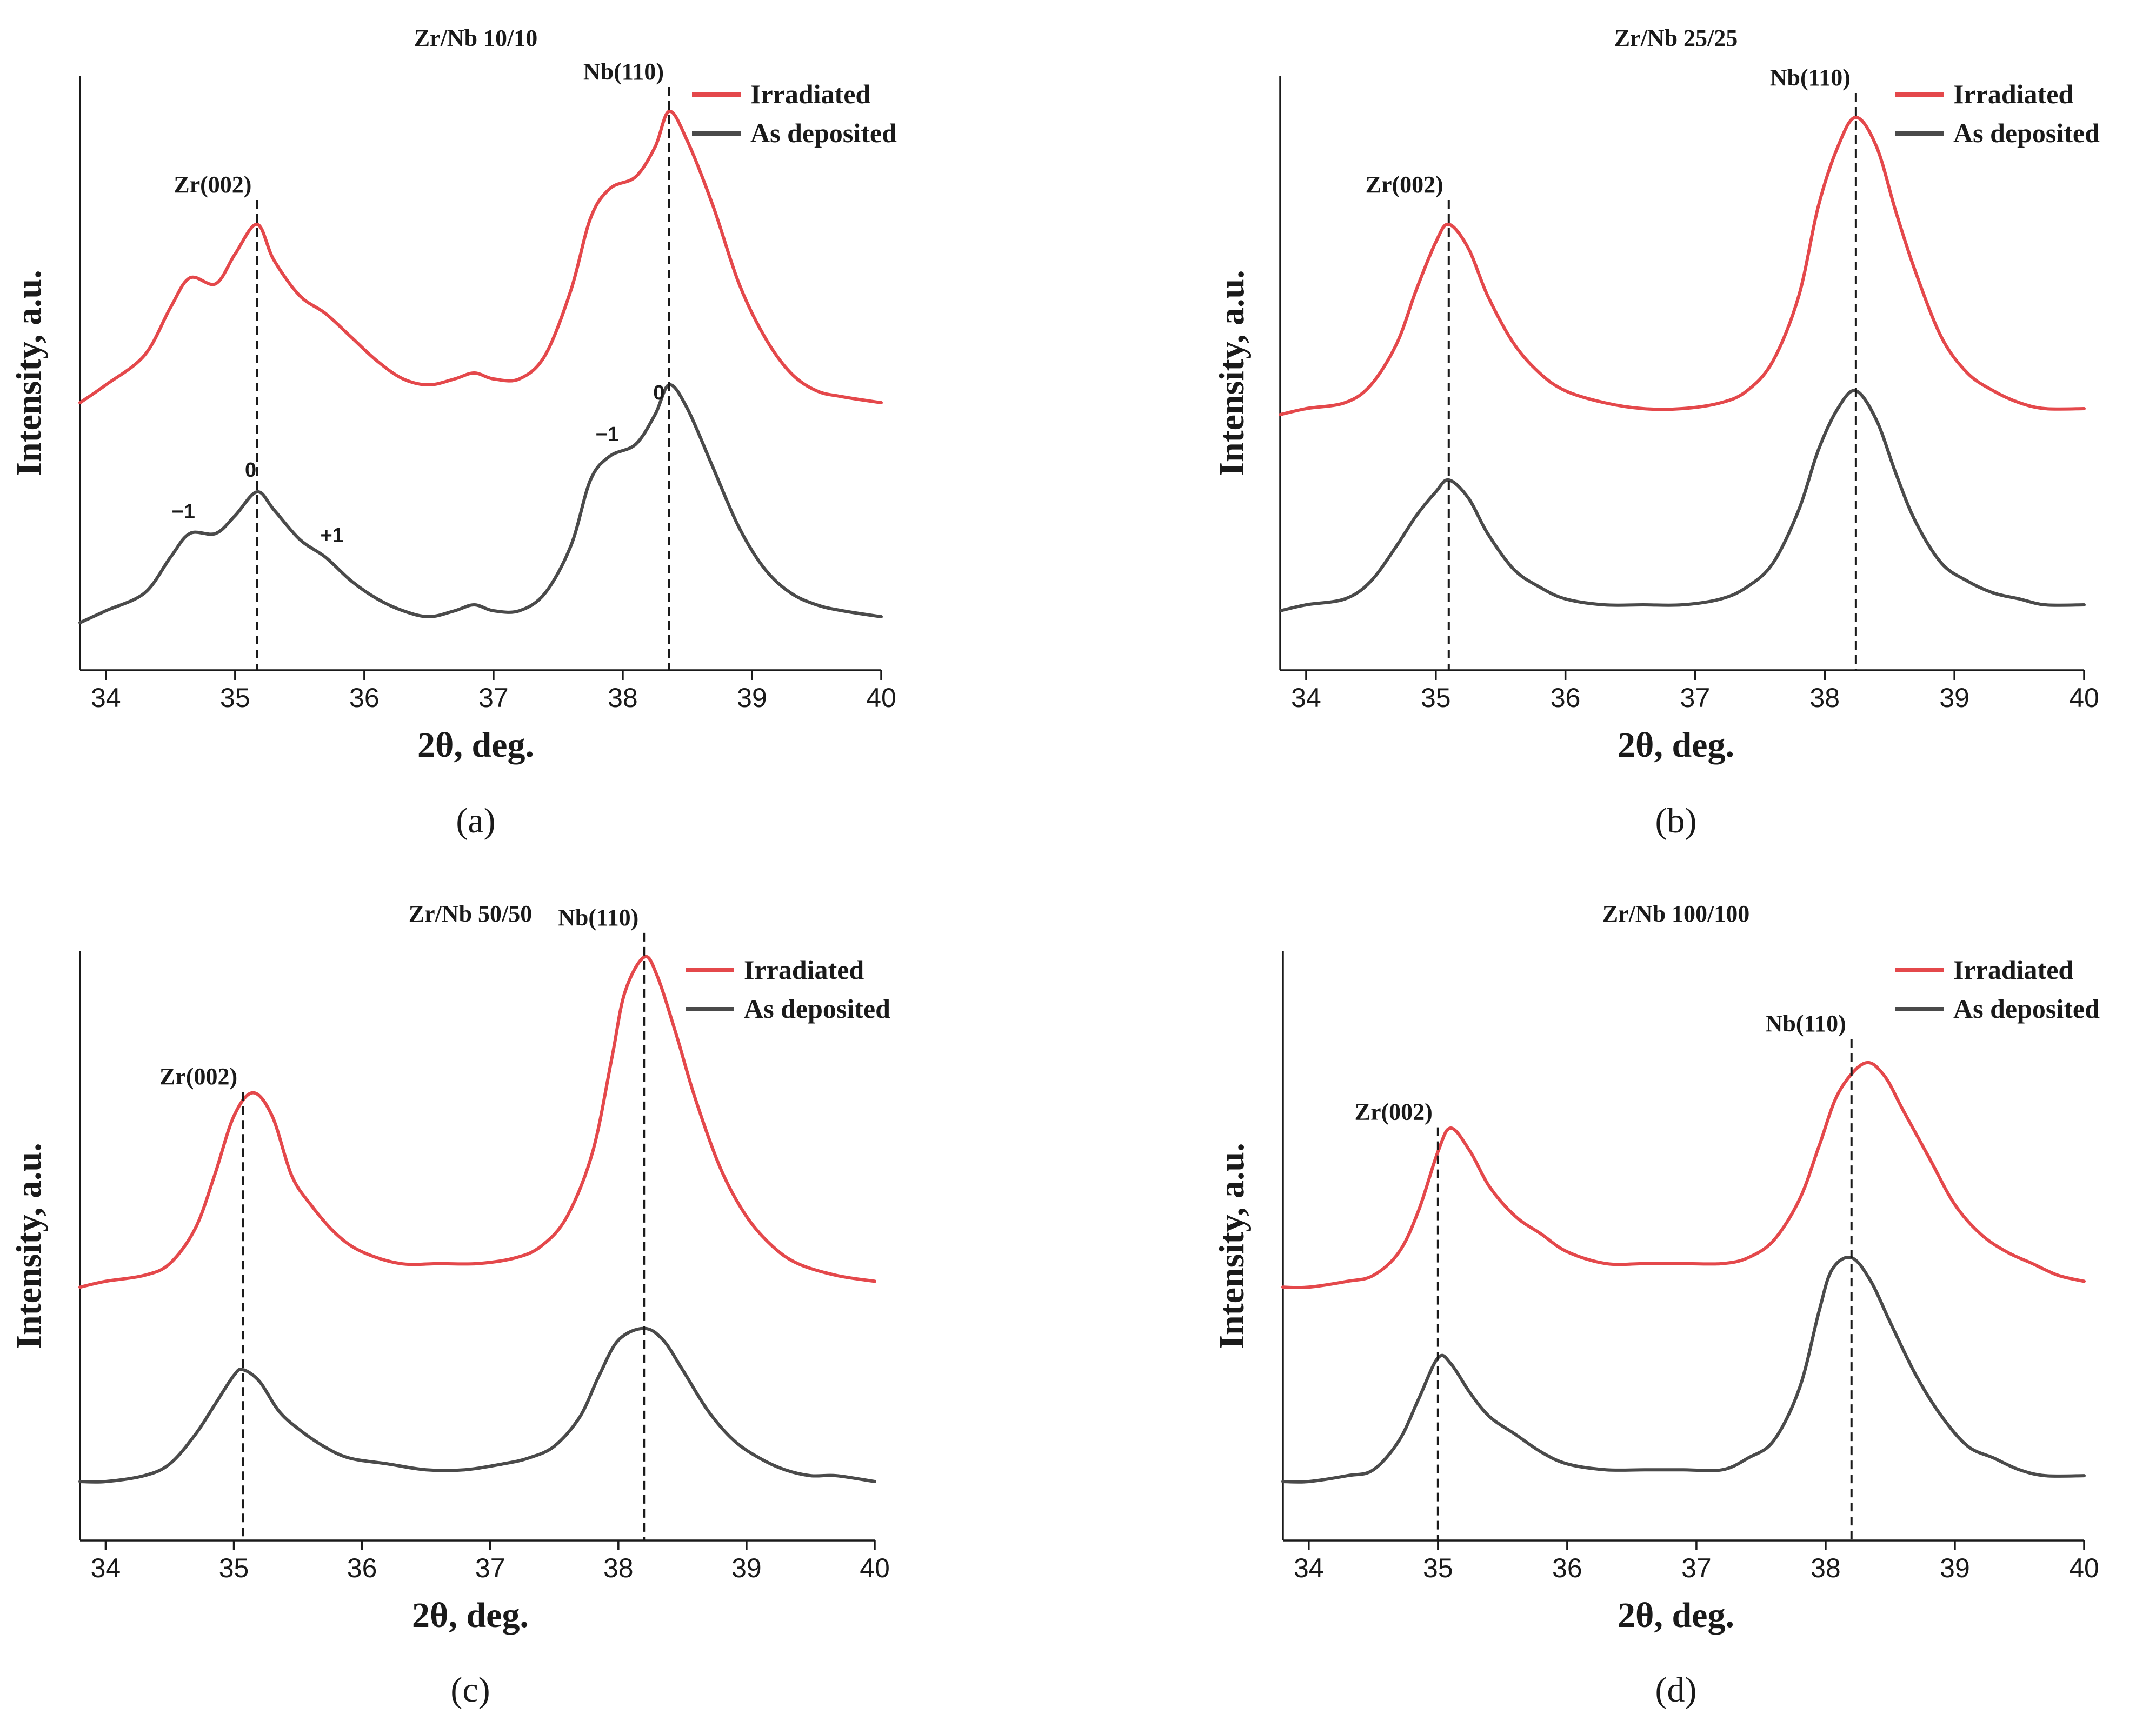 This screenshot has width=2156, height=1734. What do you see at coordinates (331, 535) in the screenshot?
I see `satellite-order-label: +1` at bounding box center [331, 535].